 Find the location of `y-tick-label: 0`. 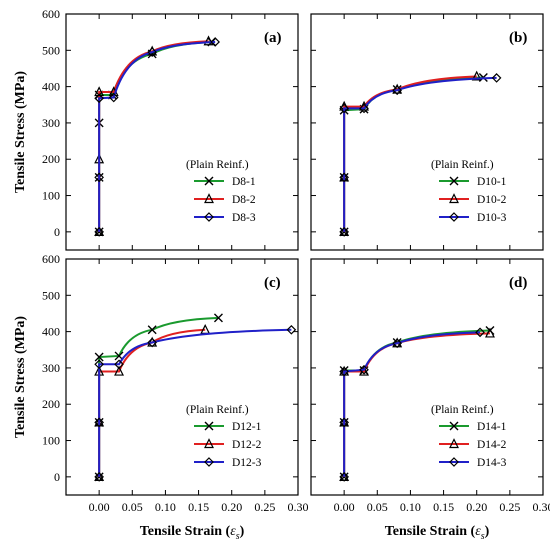

y-tick-label: 0 is located at coordinates (57, 477).